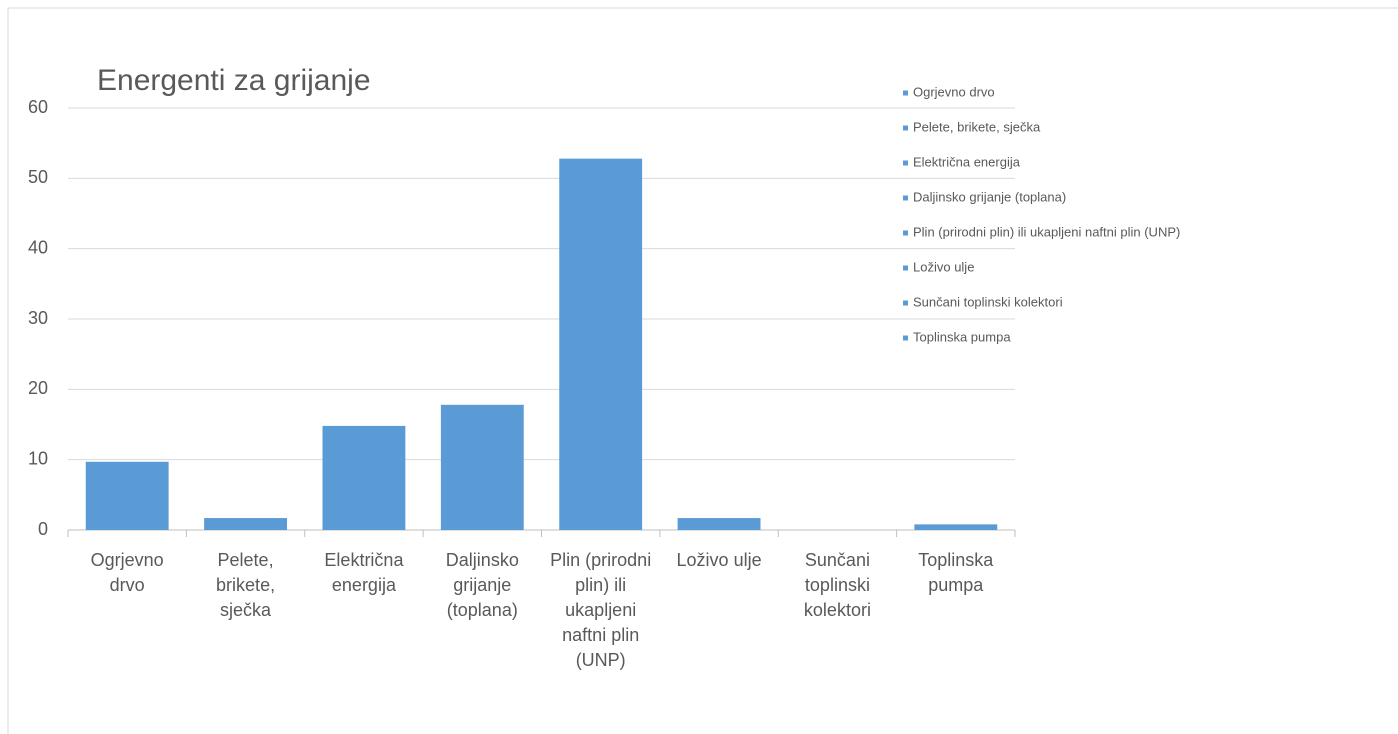 This screenshot has height=734, width=1398. What do you see at coordinates (837, 585) in the screenshot?
I see `x-tick-label: Sunčani toplinski kolektori` at bounding box center [837, 585].